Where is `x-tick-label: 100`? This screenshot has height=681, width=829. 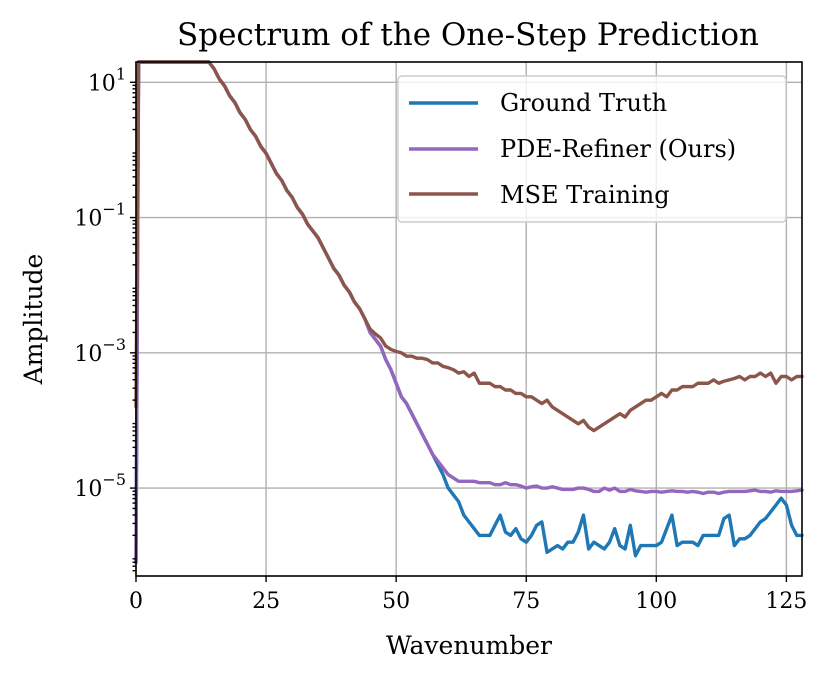
x-tick-label: 100 is located at coordinates (656, 601).